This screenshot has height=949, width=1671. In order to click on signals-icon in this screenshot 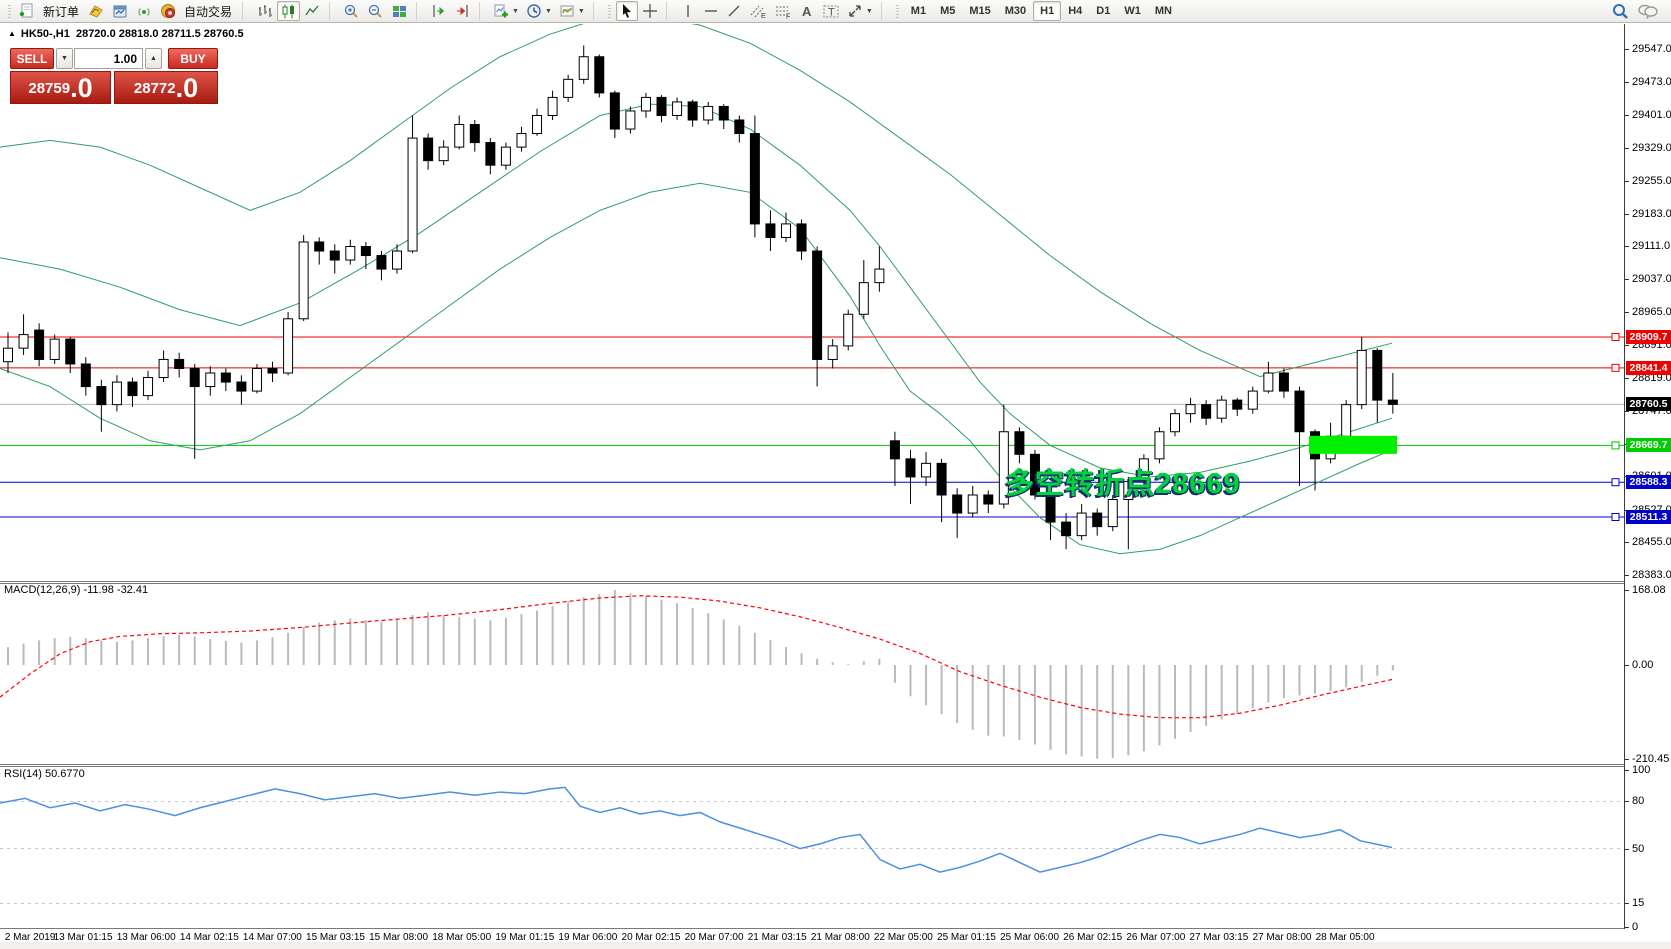, I will do `click(144, 11)`.